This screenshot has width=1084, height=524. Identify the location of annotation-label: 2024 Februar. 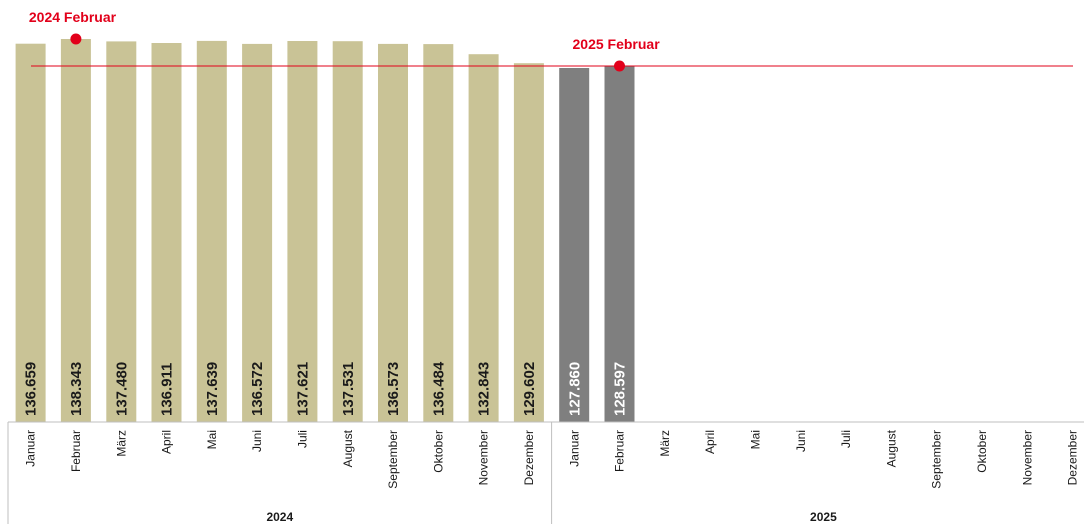
(73, 17).